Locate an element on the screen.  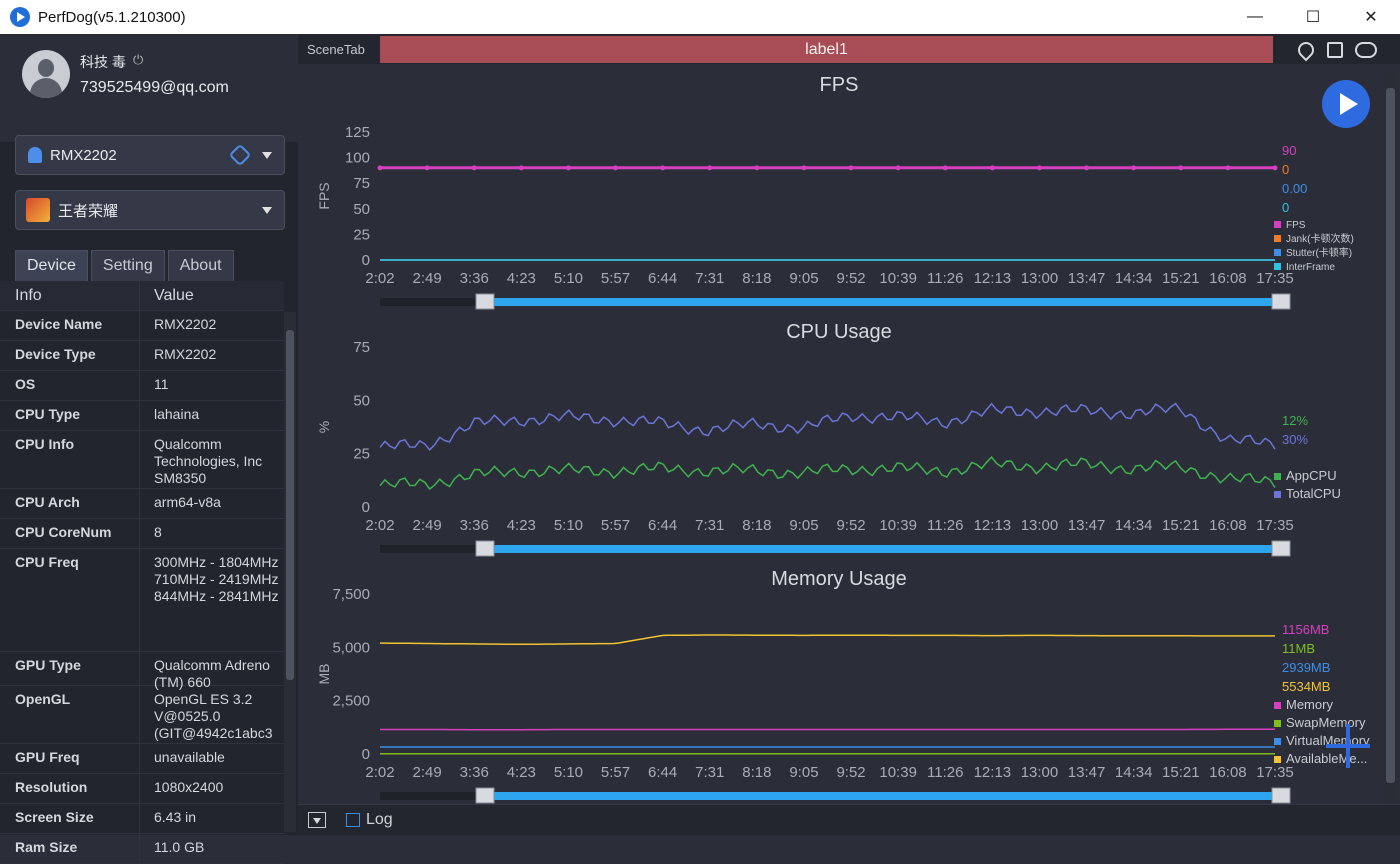
tab-device: Device is located at coordinates (51, 265).